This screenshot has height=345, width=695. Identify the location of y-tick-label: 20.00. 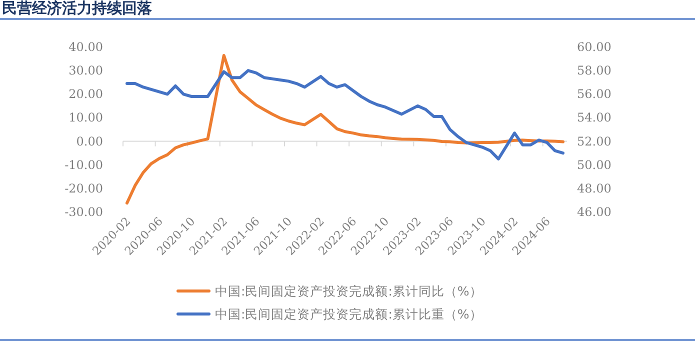
(85, 94).